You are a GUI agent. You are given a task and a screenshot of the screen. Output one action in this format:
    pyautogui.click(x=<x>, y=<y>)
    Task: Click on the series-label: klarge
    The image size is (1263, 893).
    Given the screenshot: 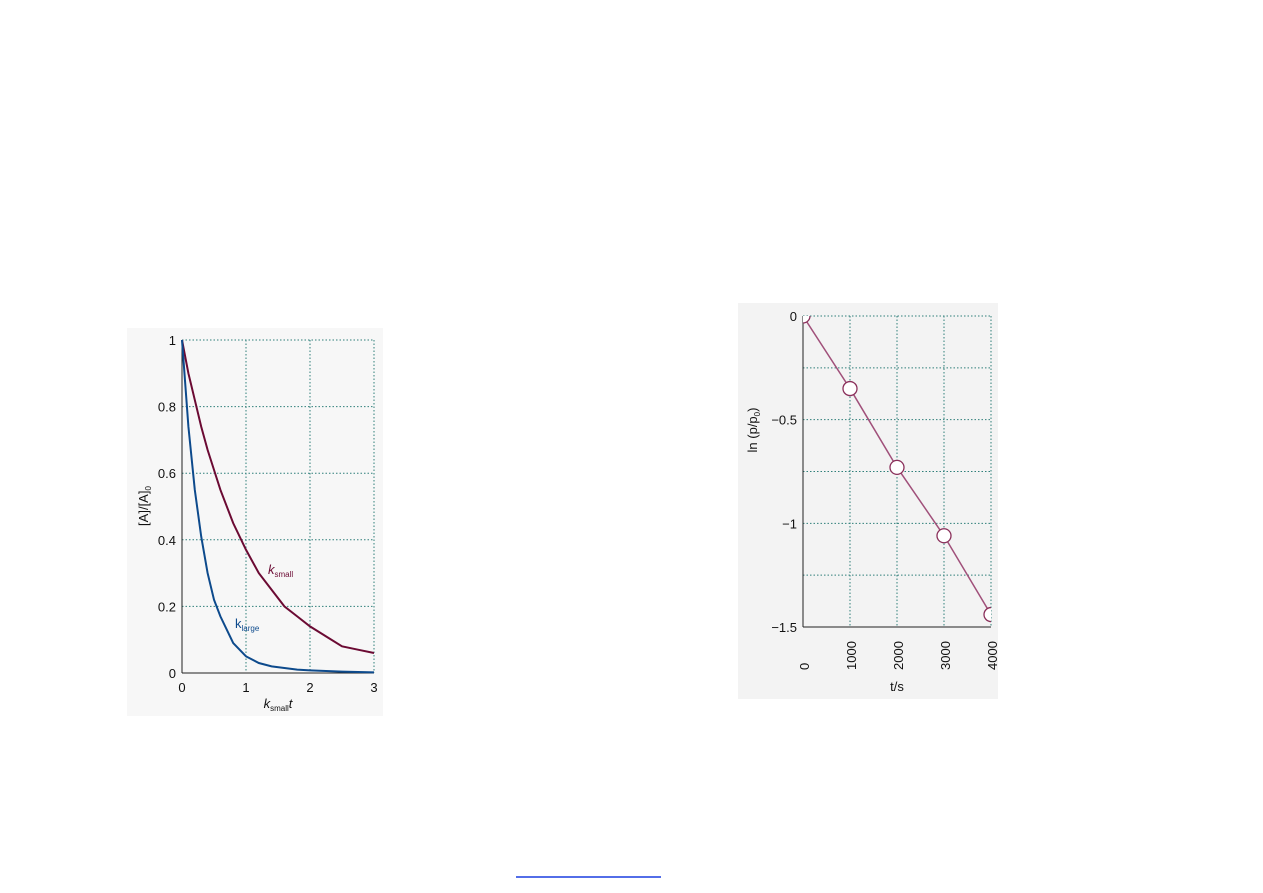 What is the action you would take?
    pyautogui.click(x=247, y=624)
    